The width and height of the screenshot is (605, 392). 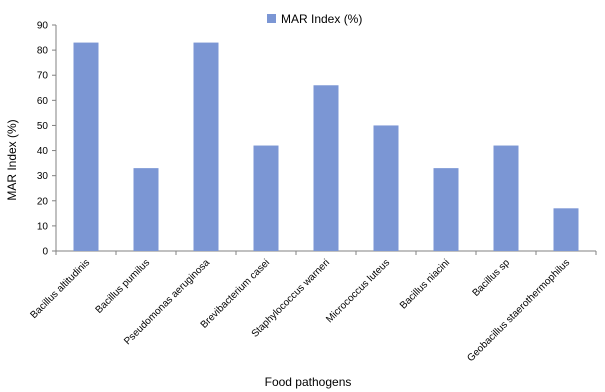 What do you see at coordinates (43, 176) in the screenshot?
I see `y-tick-label: 30` at bounding box center [43, 176].